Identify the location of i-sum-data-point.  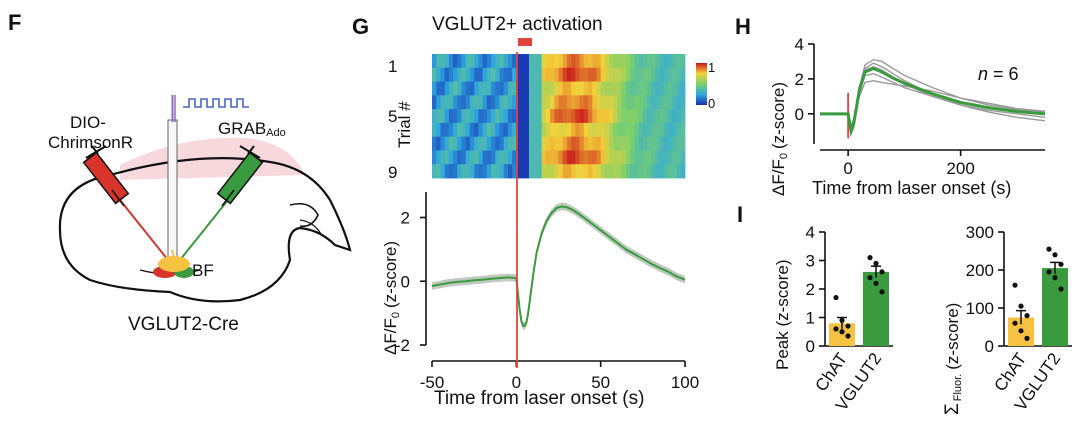
(1027, 316).